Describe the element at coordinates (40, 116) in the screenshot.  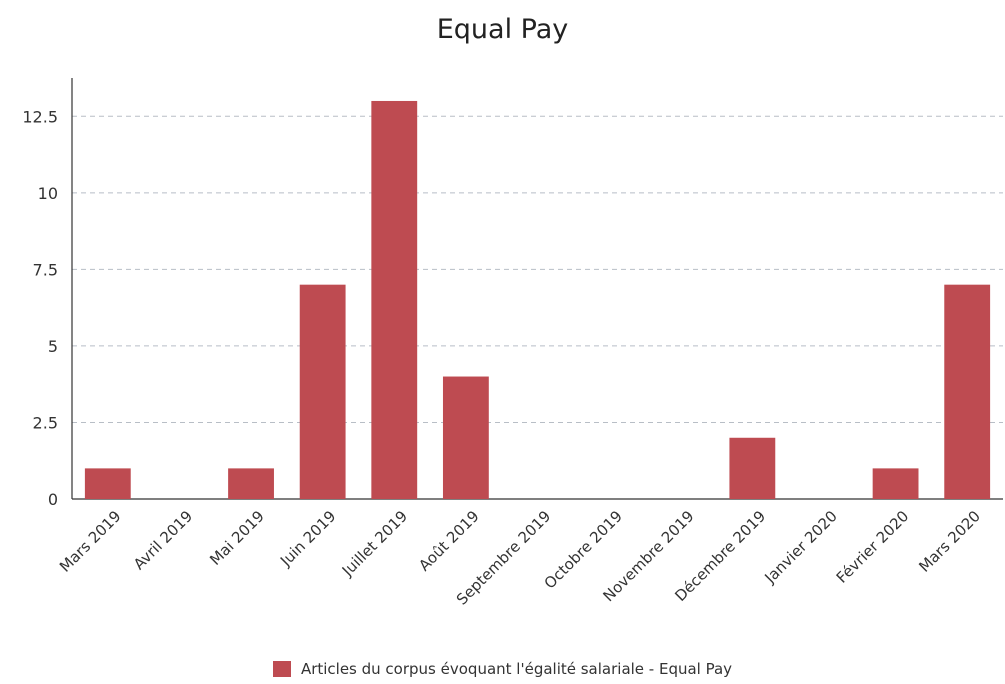
I see `y-tick-label: 12.5` at that location.